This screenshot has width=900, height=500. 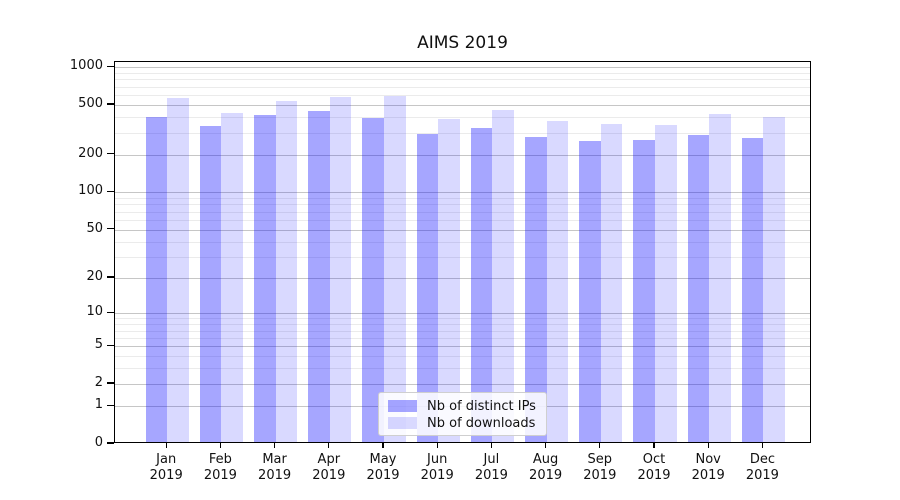 I want to click on x-tick-month: Apr, so click(x=329, y=459).